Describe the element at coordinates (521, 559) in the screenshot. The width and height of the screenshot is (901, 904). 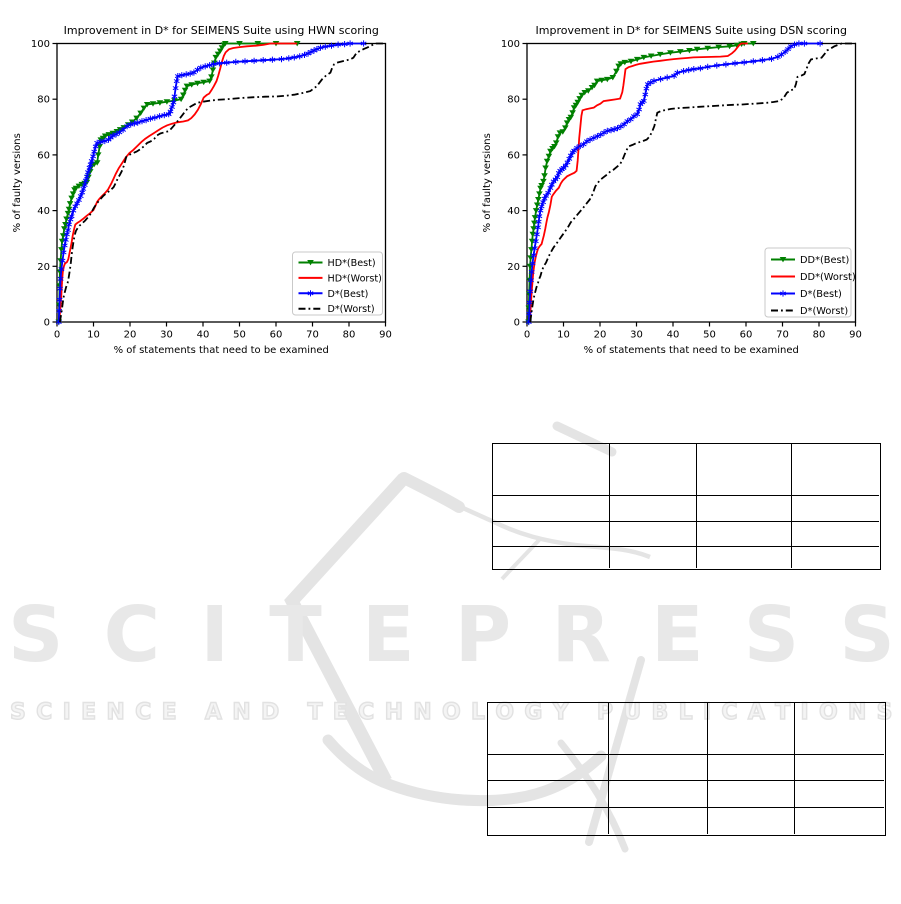
I see `logo-page-branch` at that location.